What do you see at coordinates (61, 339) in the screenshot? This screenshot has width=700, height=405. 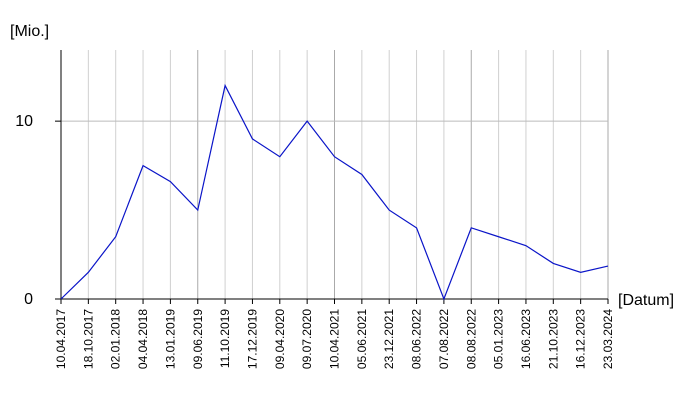 I see `x-tick-label: 10.04.2017` at bounding box center [61, 339].